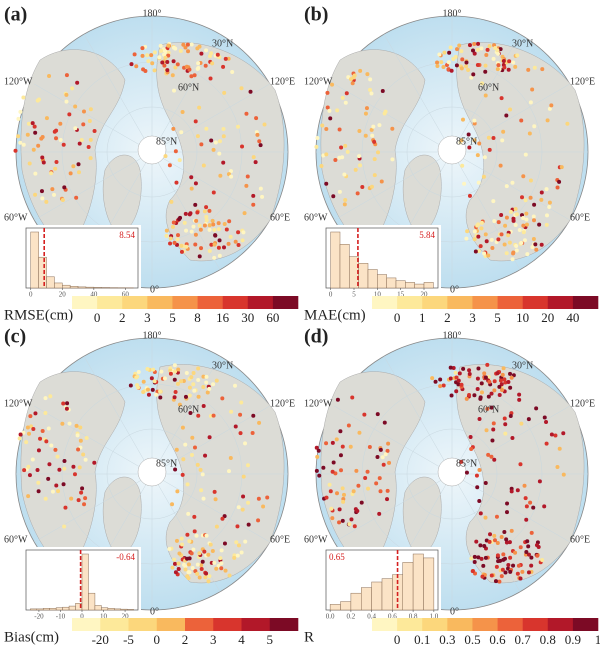 This screenshot has height=649, width=600. Describe the element at coordinates (222, 365) in the screenshot. I see `map-label: 30°N` at that location.